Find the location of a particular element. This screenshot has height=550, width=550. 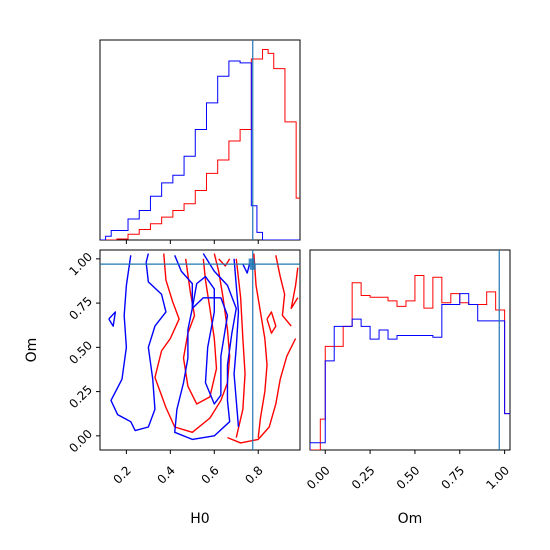

scatter-ytick-label-1: 0.25 is located at coordinates (80, 396).